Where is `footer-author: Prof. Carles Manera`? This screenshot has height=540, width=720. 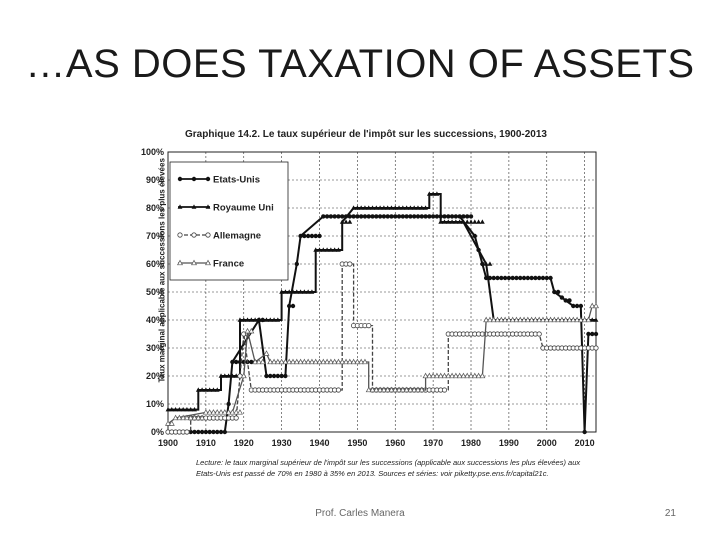
footer-author: Prof. Carles Manera is located at coordinates (360, 513).